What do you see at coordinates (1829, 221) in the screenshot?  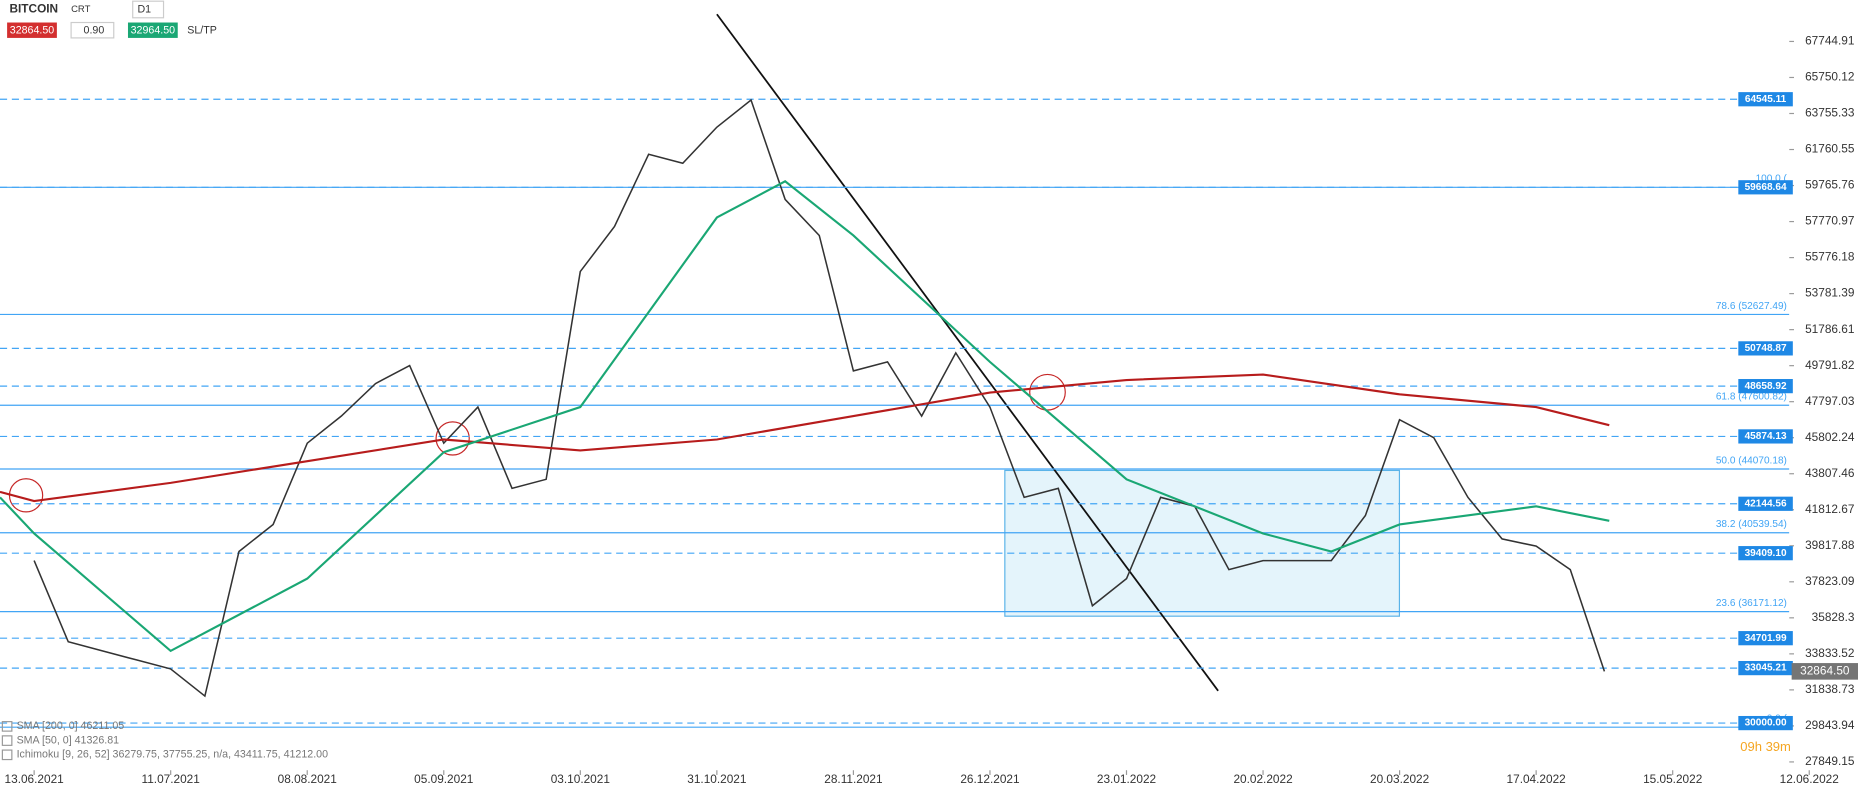 I see `y-tick-label: 57770.97` at bounding box center [1829, 221].